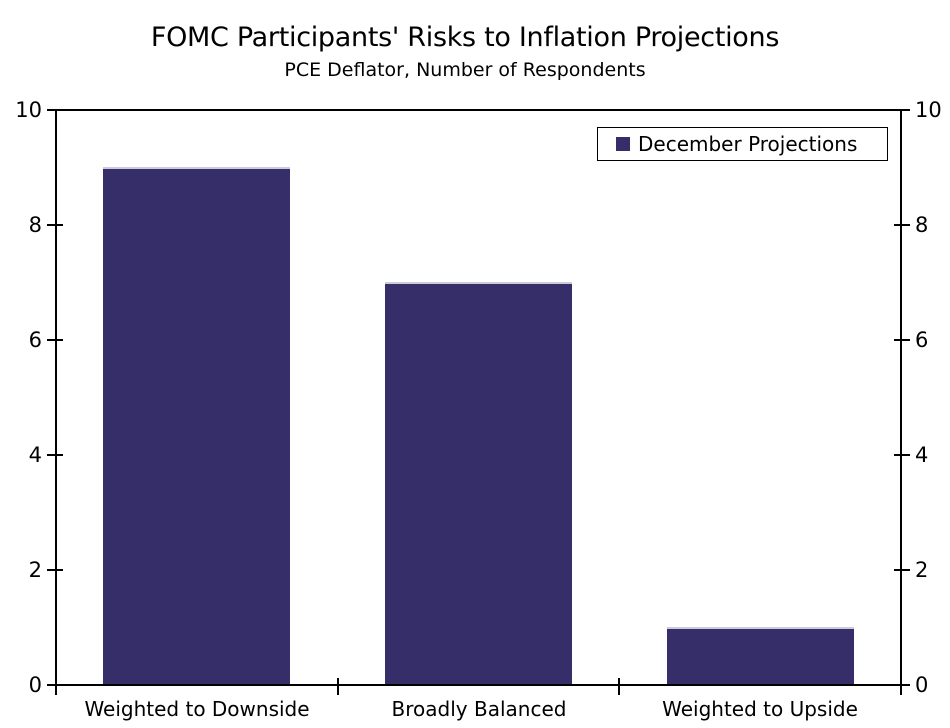 The height and width of the screenshot is (728, 950). What do you see at coordinates (479, 709) in the screenshot?
I see `x-axis-category-label: Broadly Balanced` at bounding box center [479, 709].